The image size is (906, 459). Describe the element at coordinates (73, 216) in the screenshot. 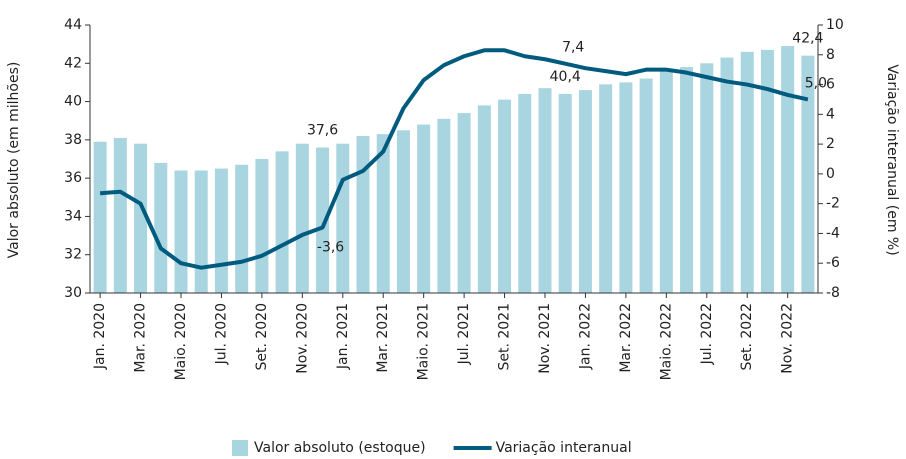

I see `y-tick-label: 34` at that location.